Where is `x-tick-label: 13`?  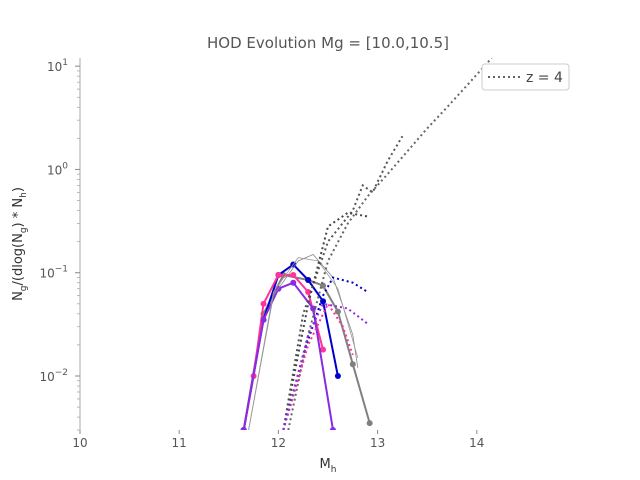
x-tick-label: 13 is located at coordinates (377, 443).